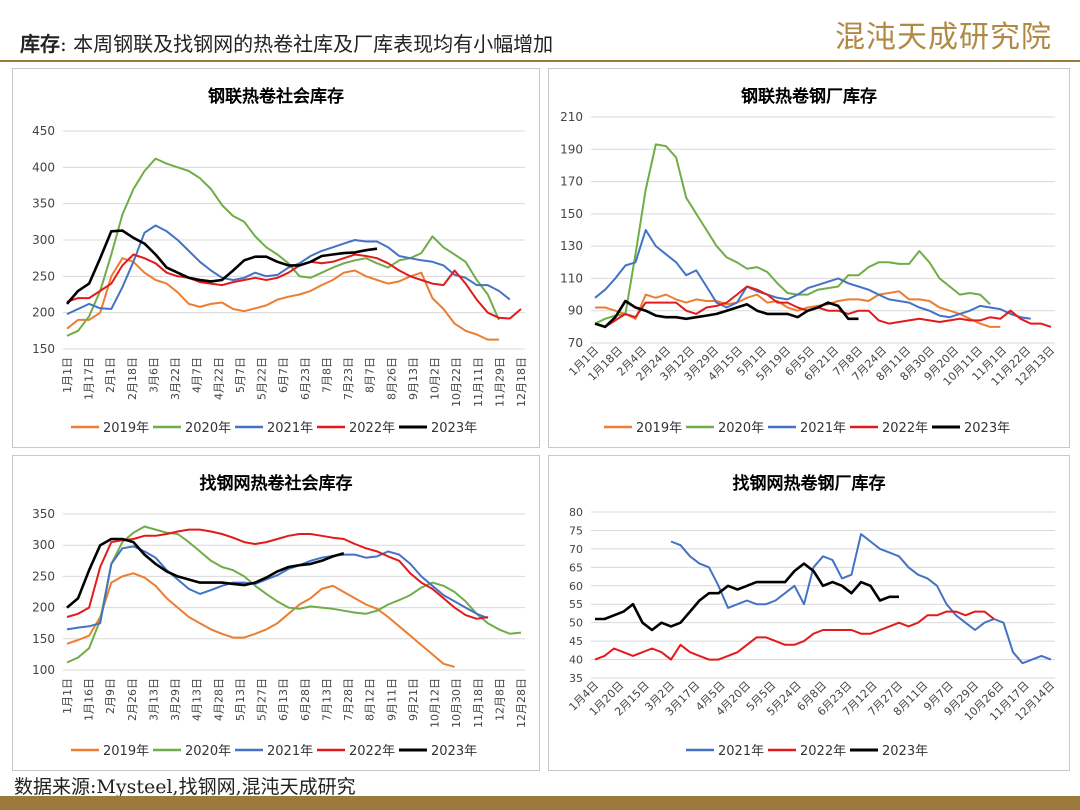 This screenshot has height=810, width=1080. Describe the element at coordinates (478, 382) in the screenshot. I see `x-tick-label: 11月11日` at that location.